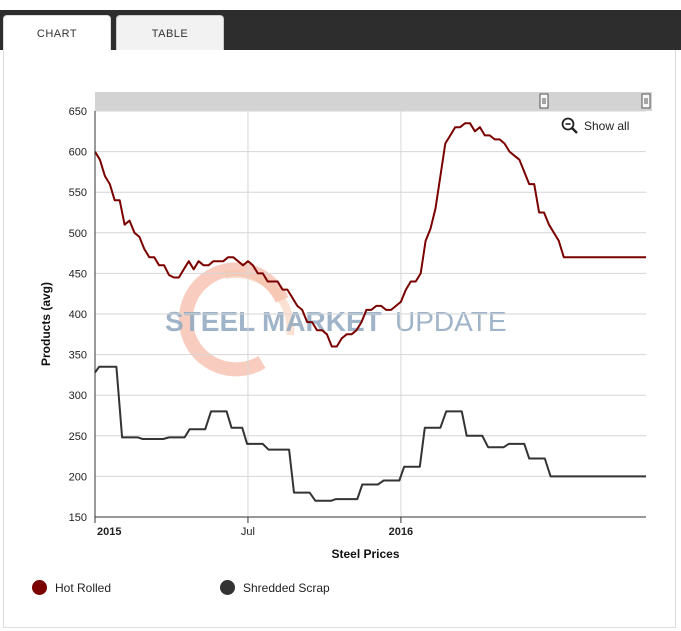 Image resolution: width=681 pixels, height=631 pixels. Describe the element at coordinates (109, 532) in the screenshot. I see `x-tick-label: 2015` at that location.